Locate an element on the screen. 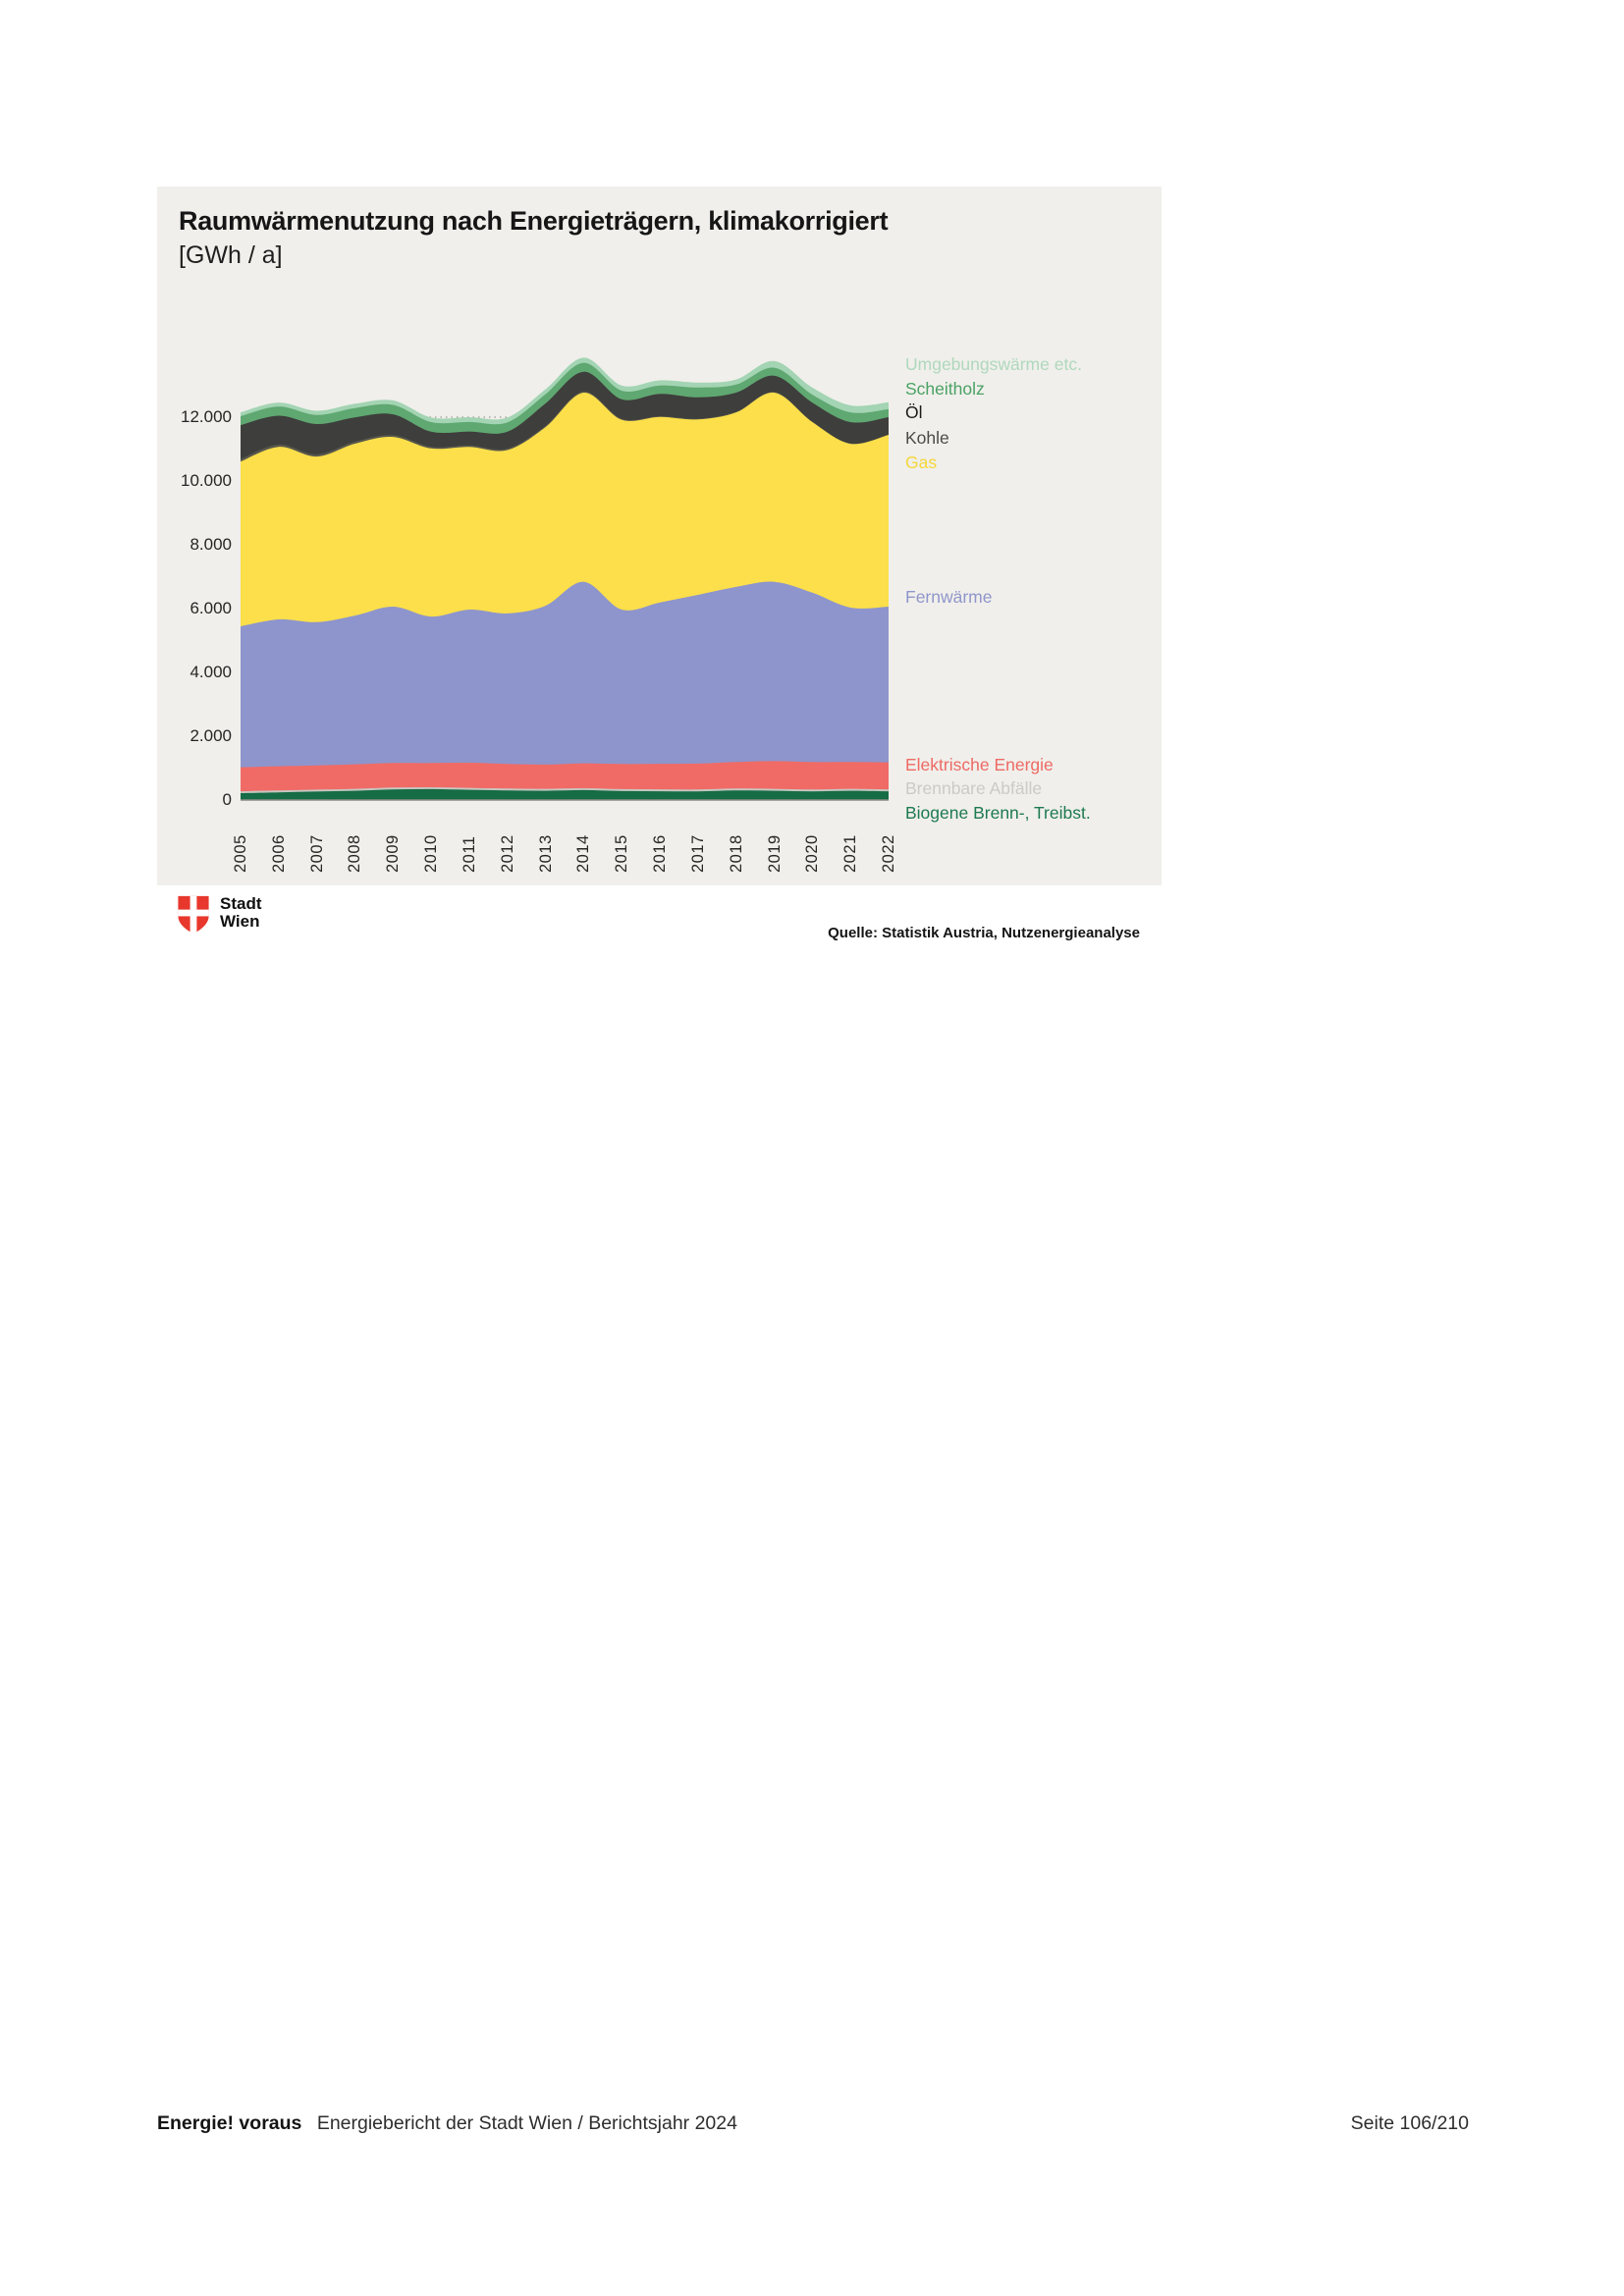  y-tick-label-2.000: 2.000 is located at coordinates (210, 736).